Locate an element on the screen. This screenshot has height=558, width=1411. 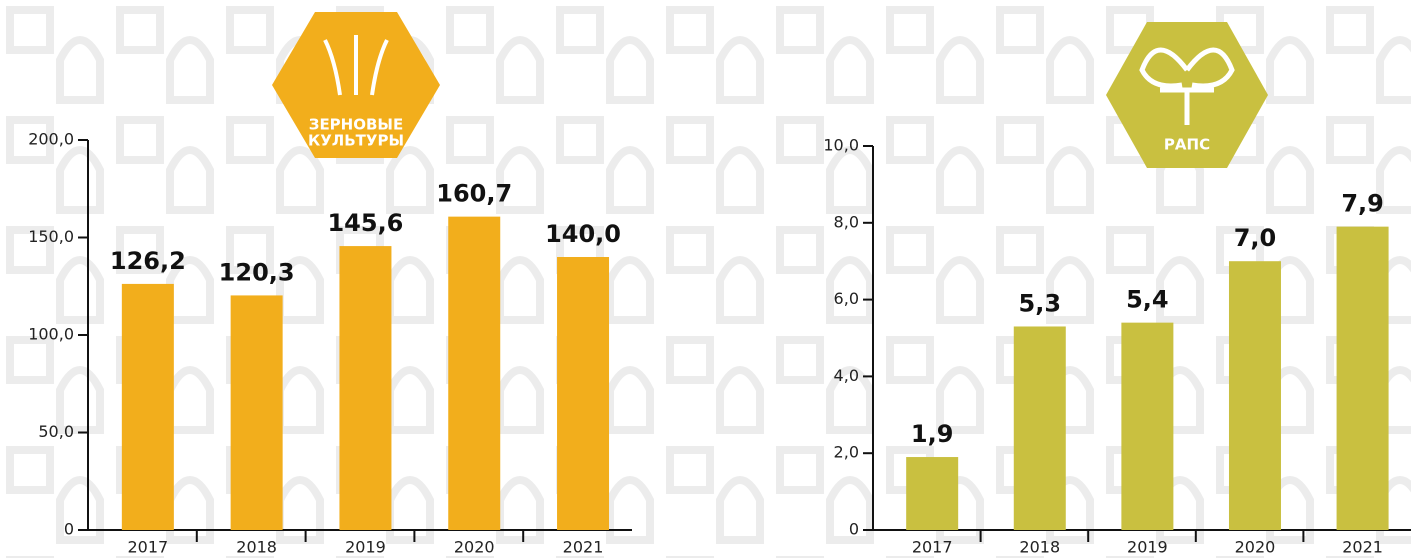
y-tick-label: 6,0 is located at coordinates (846, 298).